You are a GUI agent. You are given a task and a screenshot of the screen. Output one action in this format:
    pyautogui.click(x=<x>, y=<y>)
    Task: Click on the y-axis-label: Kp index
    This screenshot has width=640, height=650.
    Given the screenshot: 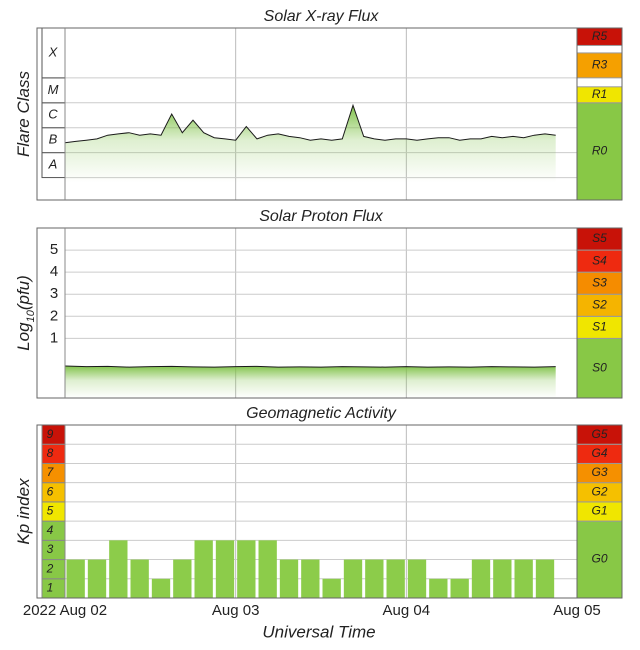 What is the action you would take?
    pyautogui.click(x=23, y=511)
    